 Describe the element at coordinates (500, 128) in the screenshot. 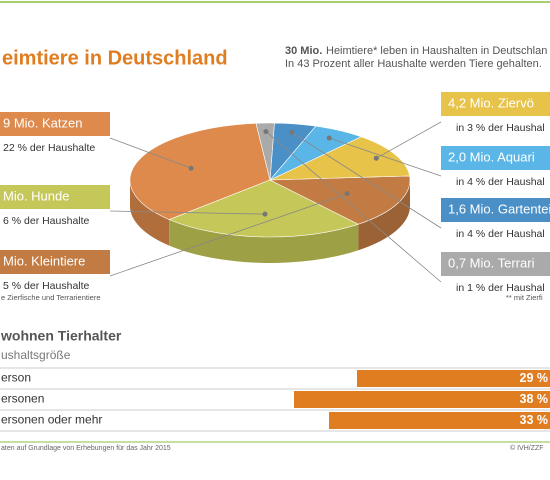

I see `slice-sublabel: in 3 % der Haushal` at that location.